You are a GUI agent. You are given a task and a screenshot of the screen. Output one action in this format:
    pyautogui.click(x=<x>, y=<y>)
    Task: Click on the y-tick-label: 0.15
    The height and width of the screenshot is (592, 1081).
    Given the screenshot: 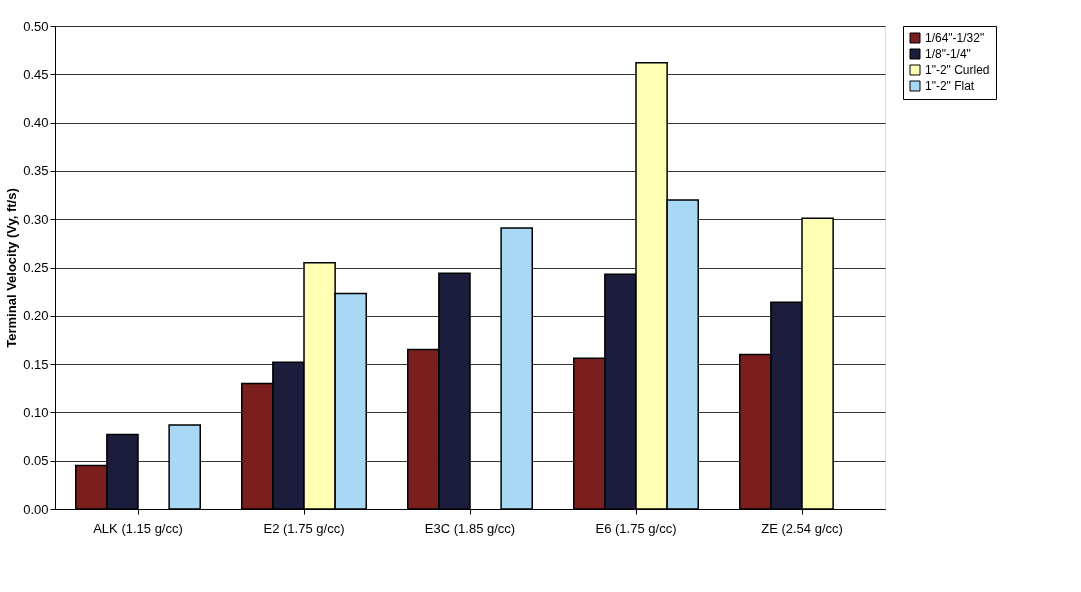 What is the action you would take?
    pyautogui.click(x=36, y=364)
    